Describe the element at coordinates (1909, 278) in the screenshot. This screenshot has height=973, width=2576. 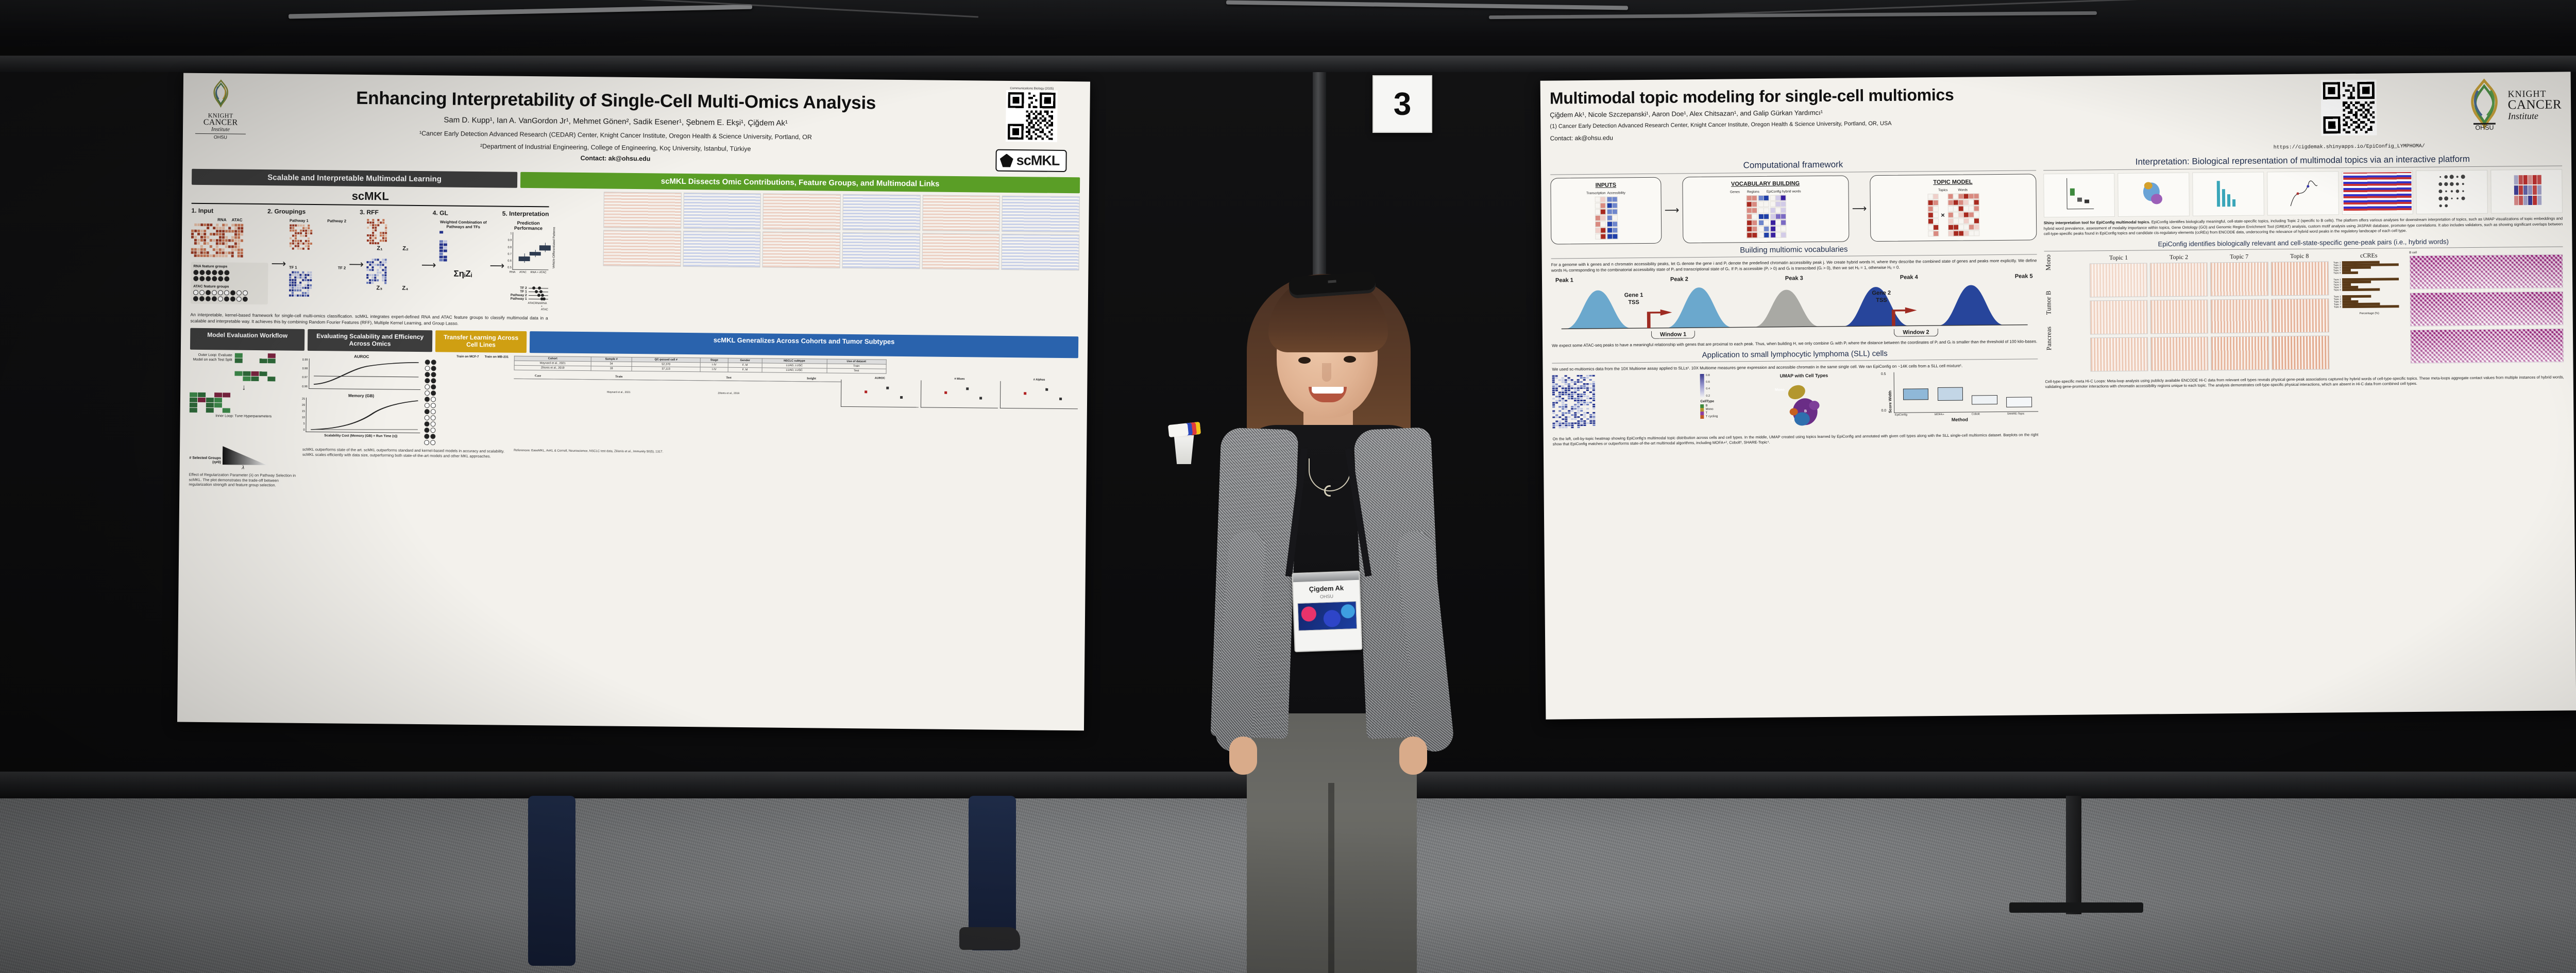
I see `peak-label: Peak 4` at that location.